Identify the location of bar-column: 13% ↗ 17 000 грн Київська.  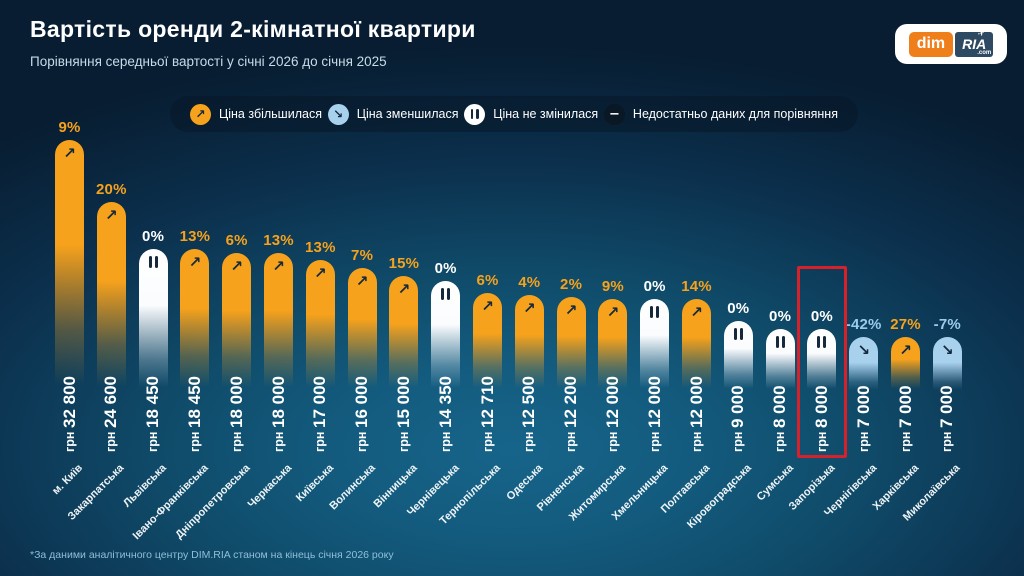
(317, 288).